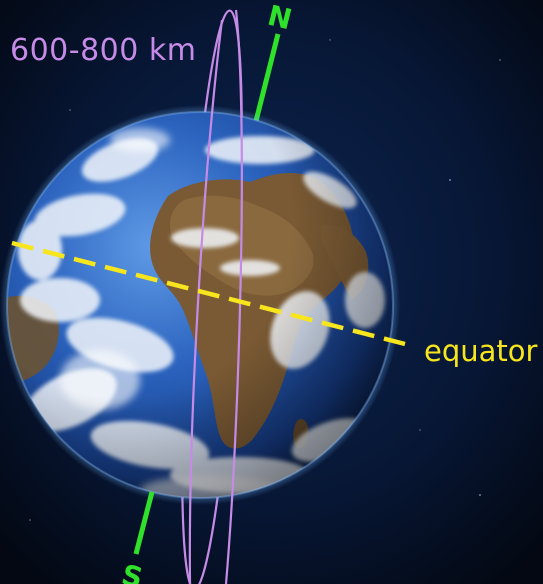  I want to click on equator-label: equator, so click(481, 351).